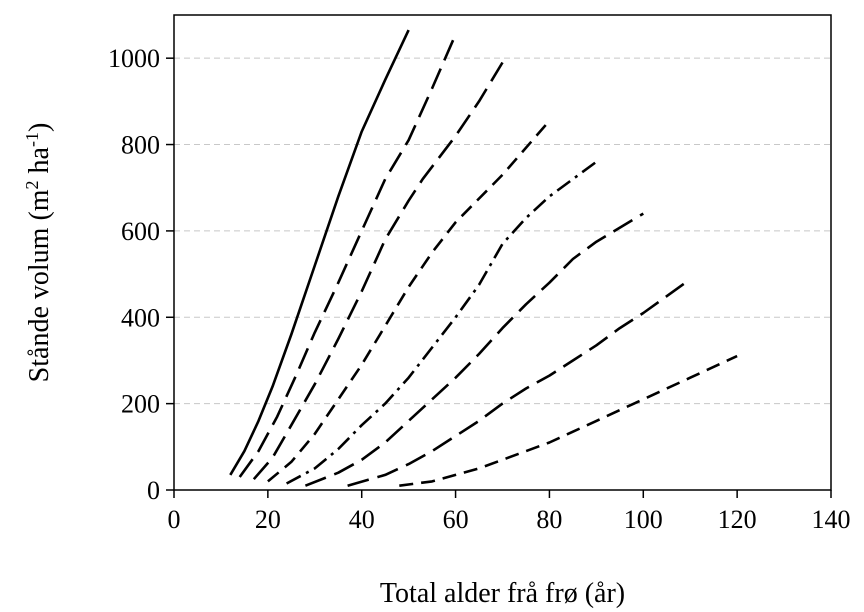 The height and width of the screenshot is (612, 864). What do you see at coordinates (140, 404) in the screenshot?
I see `y-tick-label: 200` at bounding box center [140, 404].